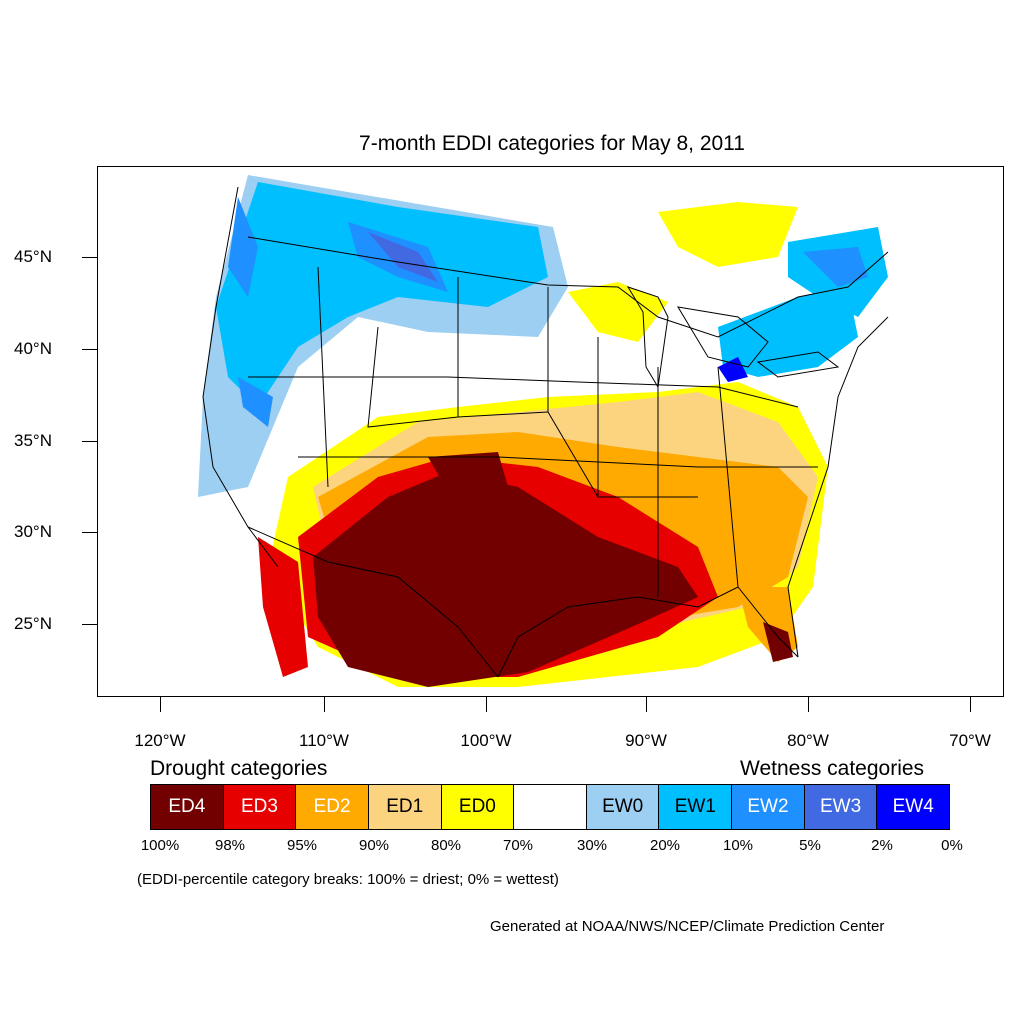 This screenshot has width=1024, height=1024. What do you see at coordinates (505, 579) in the screenshot?
I see `ed4-region` at bounding box center [505, 579].